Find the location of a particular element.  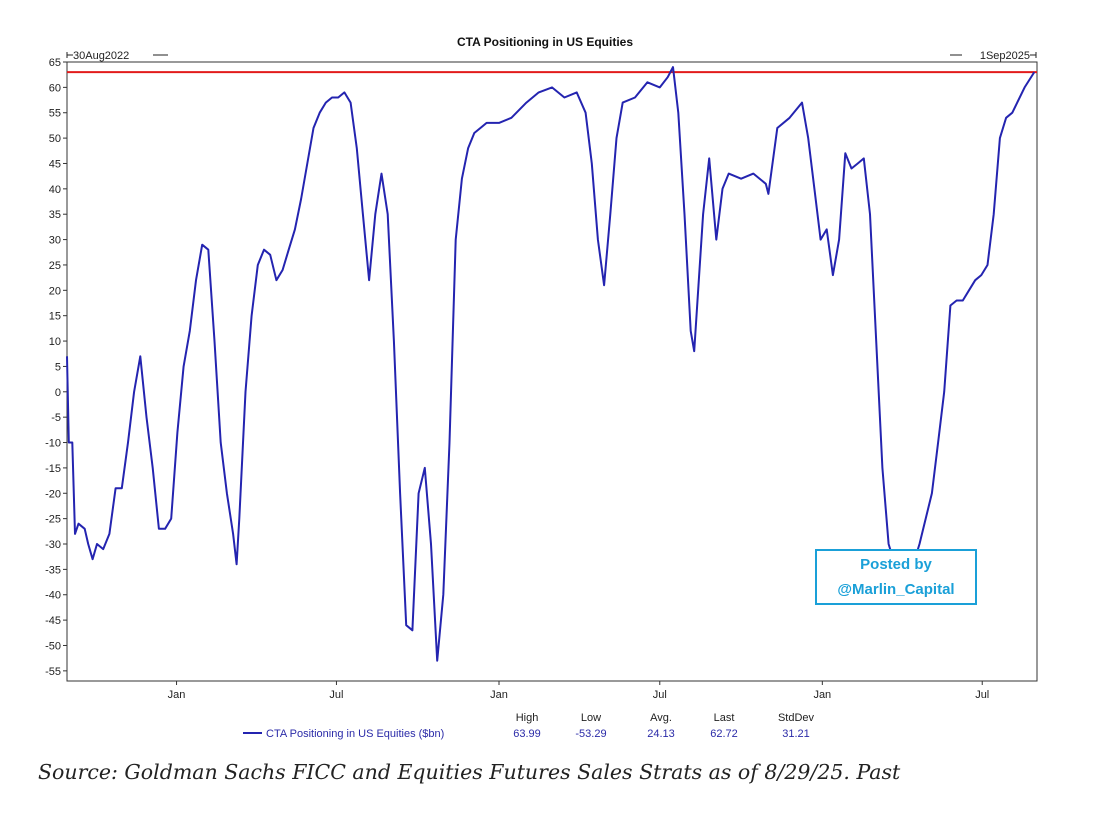

y-tick-label: 20 is located at coordinates (55, 291).